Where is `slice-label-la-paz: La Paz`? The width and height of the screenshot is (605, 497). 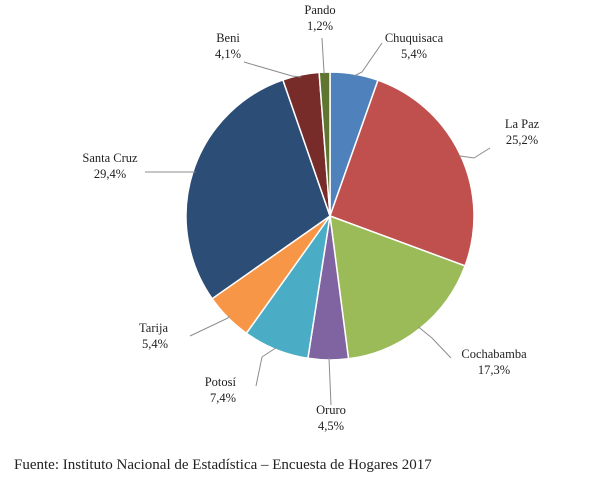 slice-label-la-paz: La Paz is located at coordinates (522, 124).